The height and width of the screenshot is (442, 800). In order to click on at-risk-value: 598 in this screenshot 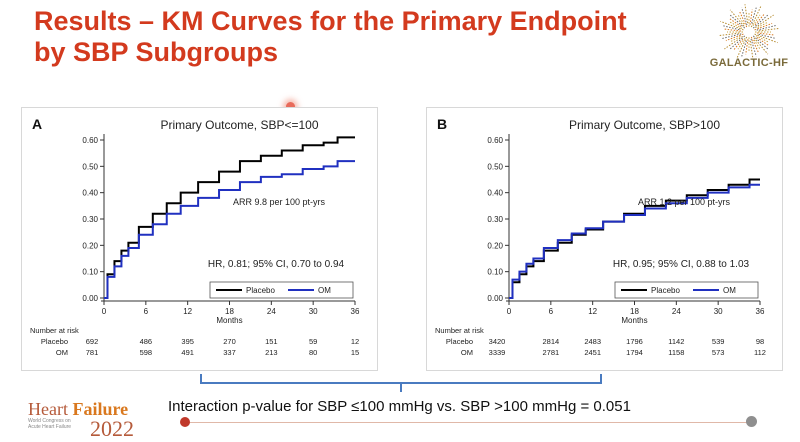, I will do `click(146, 352)`.